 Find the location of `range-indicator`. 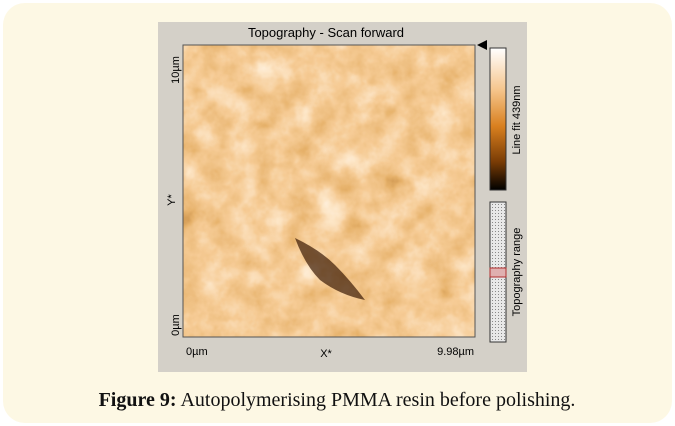

range-indicator is located at coordinates (498, 272).